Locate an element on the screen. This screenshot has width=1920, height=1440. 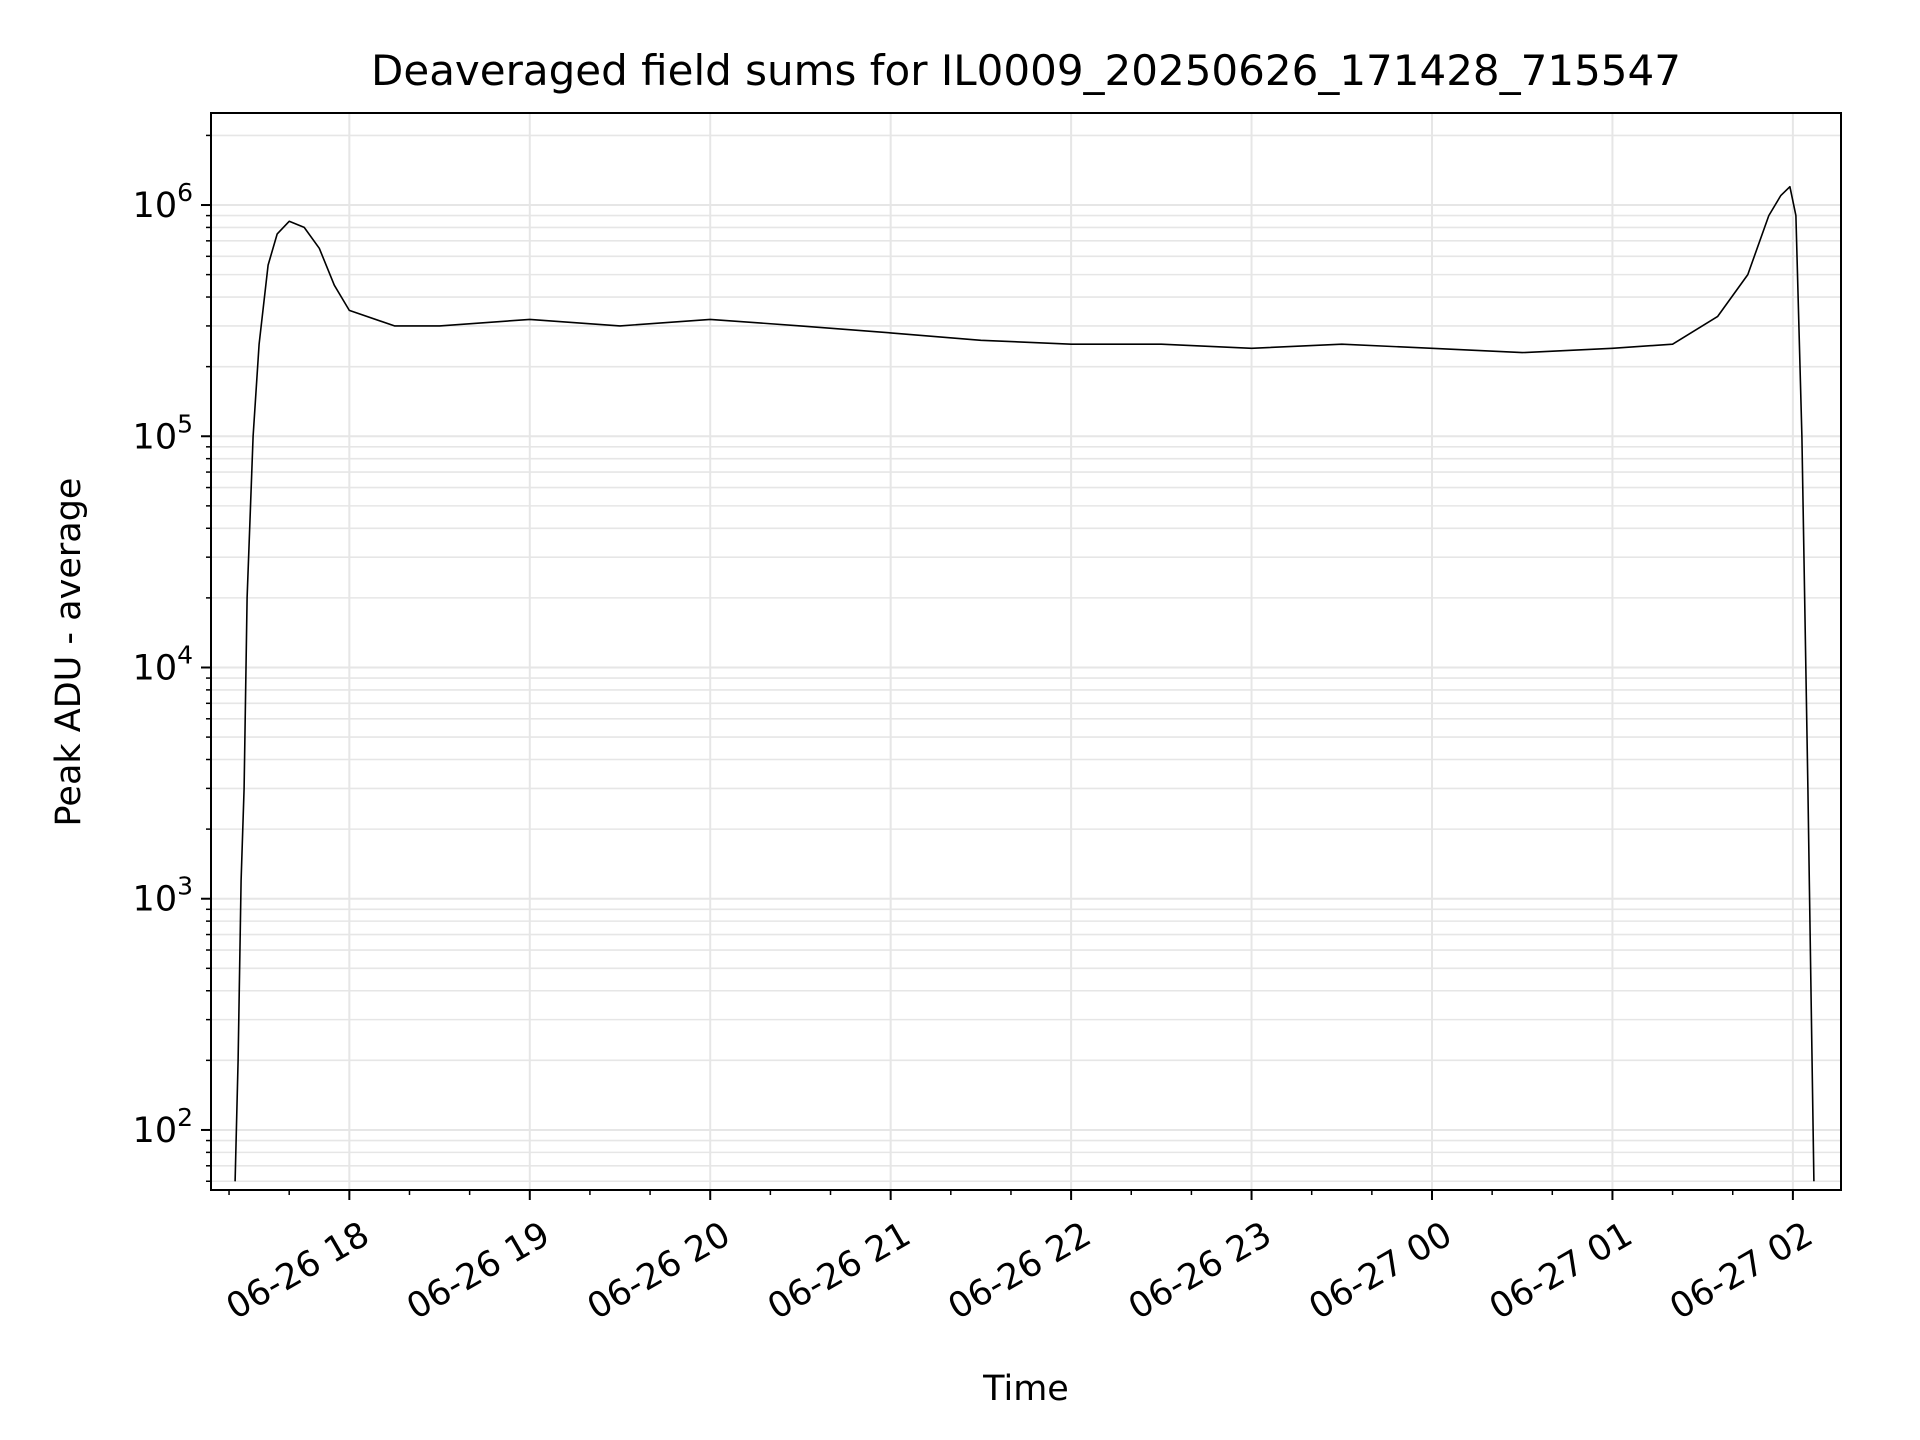
x-axis-label: Time is located at coordinates (1025, 1389).